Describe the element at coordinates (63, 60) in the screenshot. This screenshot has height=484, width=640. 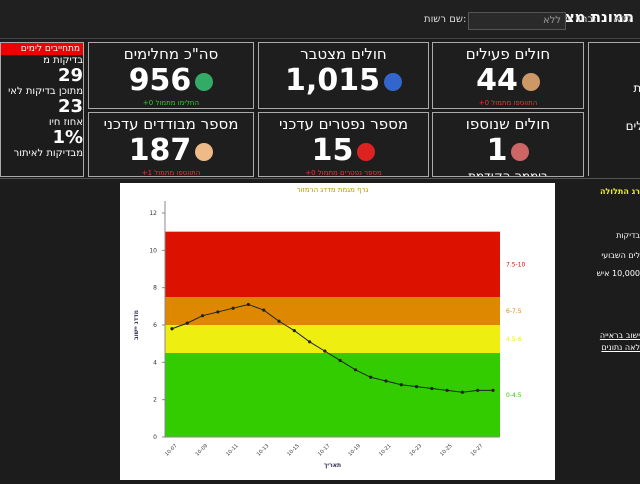
I see `card-line: בדיקות מ` at that location.